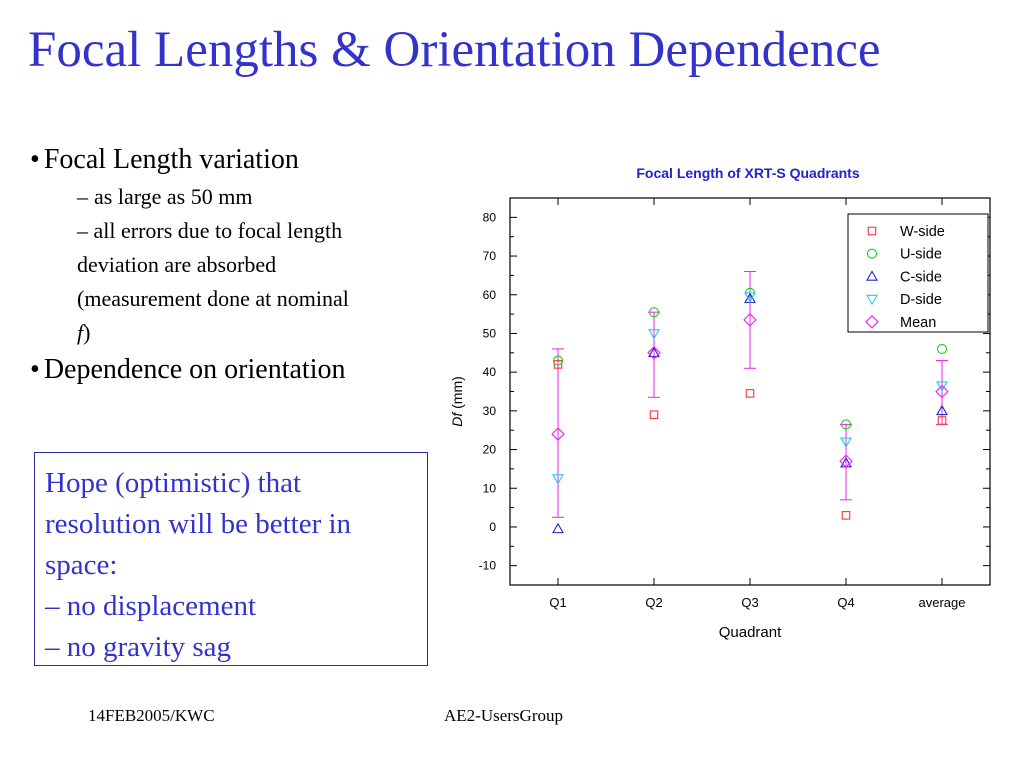 This screenshot has height=768, width=1024. What do you see at coordinates (258, 197) in the screenshot?
I see `sub-bullet-large: – as large as 50 mm` at bounding box center [258, 197].